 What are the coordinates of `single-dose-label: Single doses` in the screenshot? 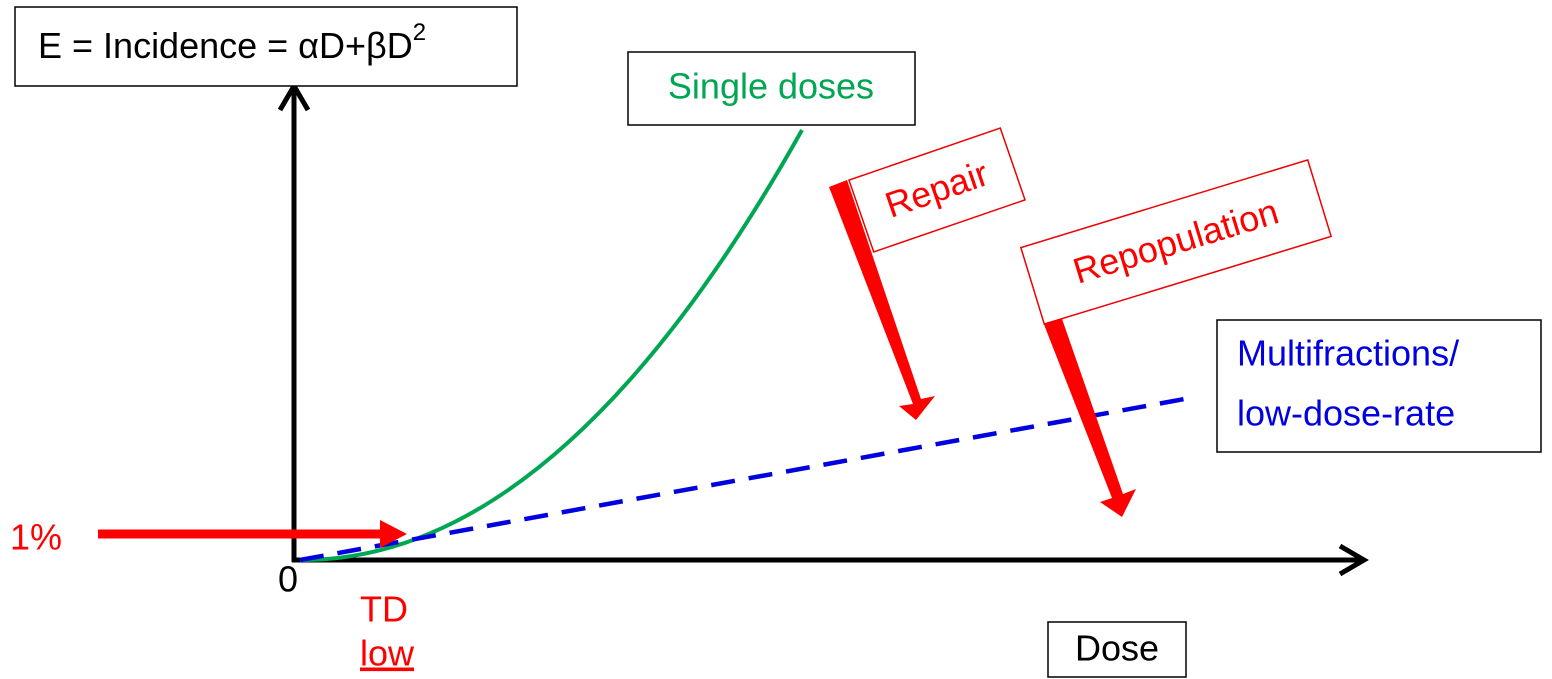 It's located at (771, 86).